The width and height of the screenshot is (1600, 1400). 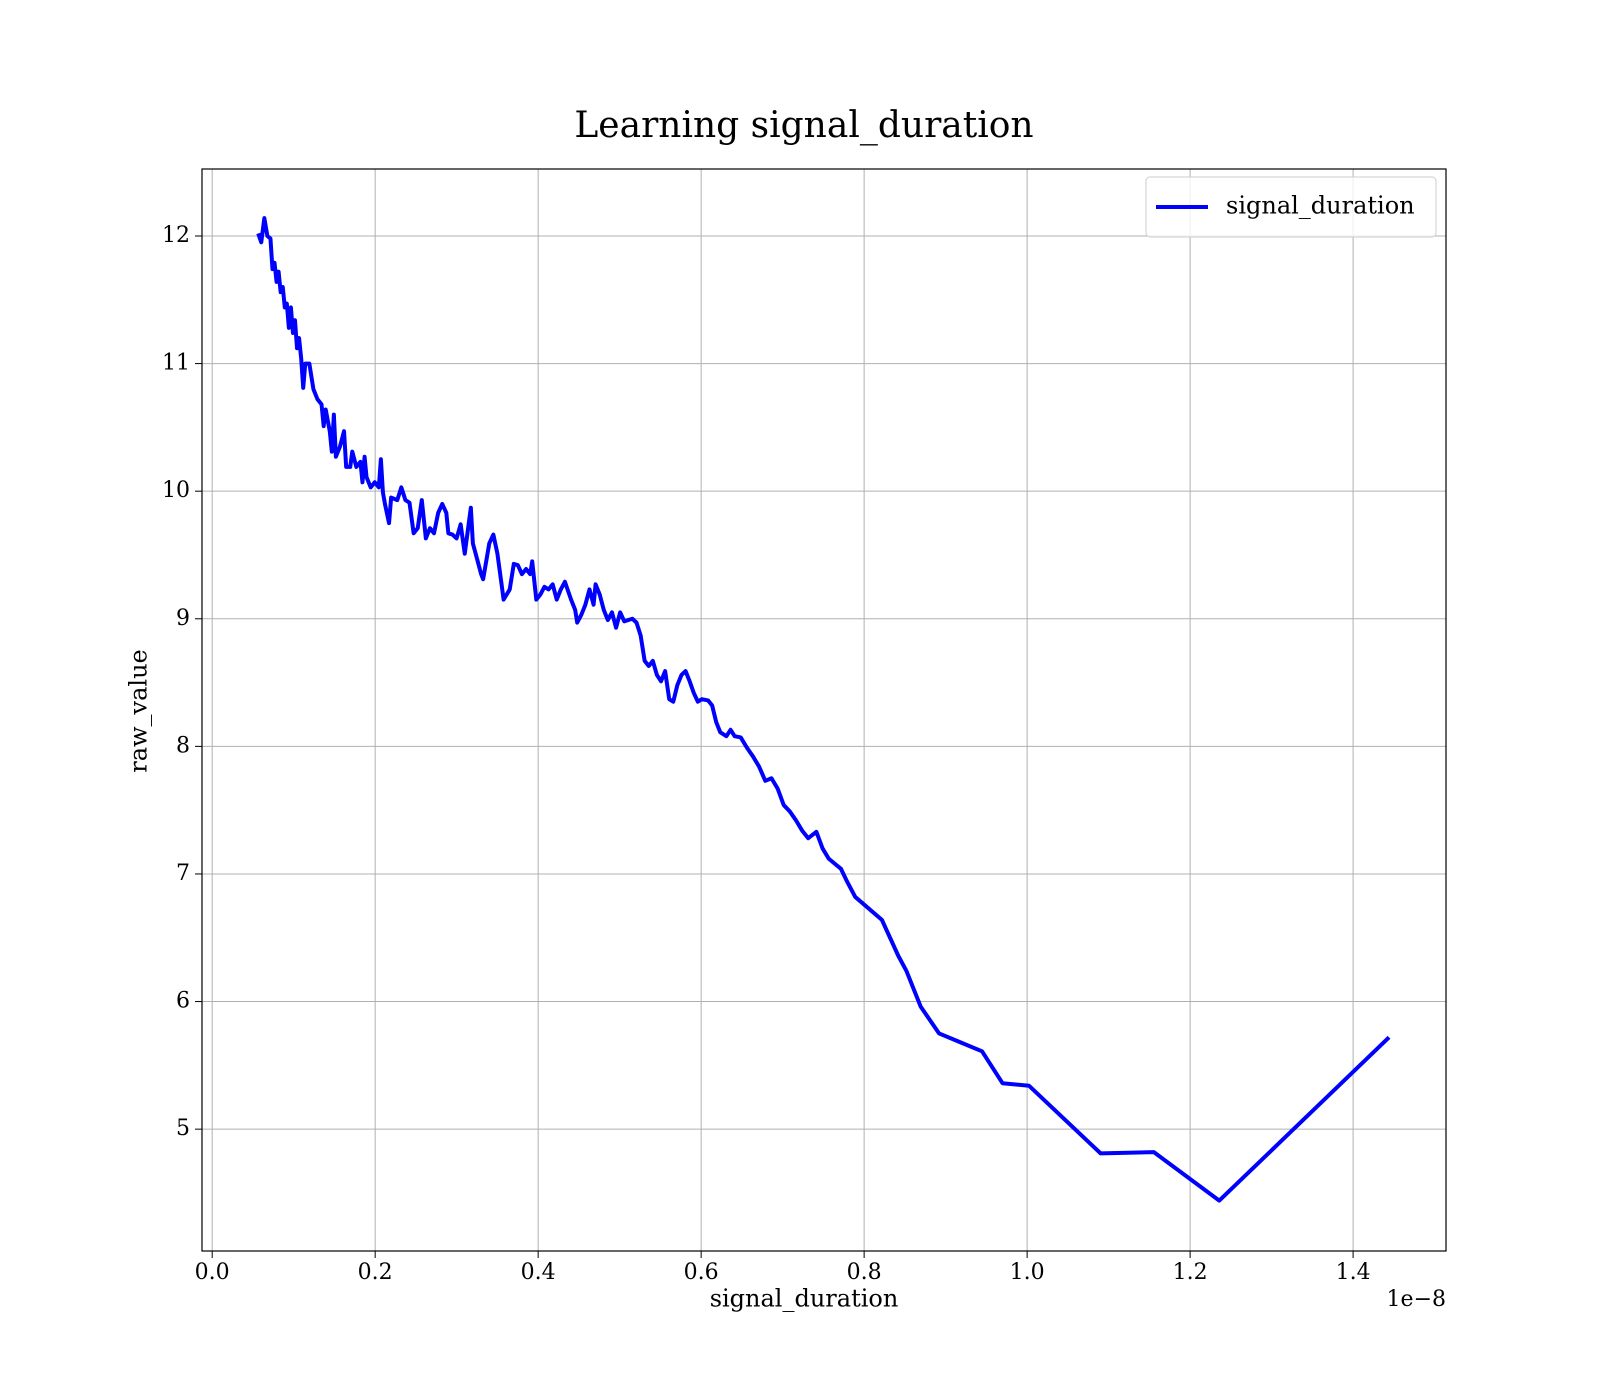 I want to click on x-tick-label: 0.2, so click(x=375, y=1272).